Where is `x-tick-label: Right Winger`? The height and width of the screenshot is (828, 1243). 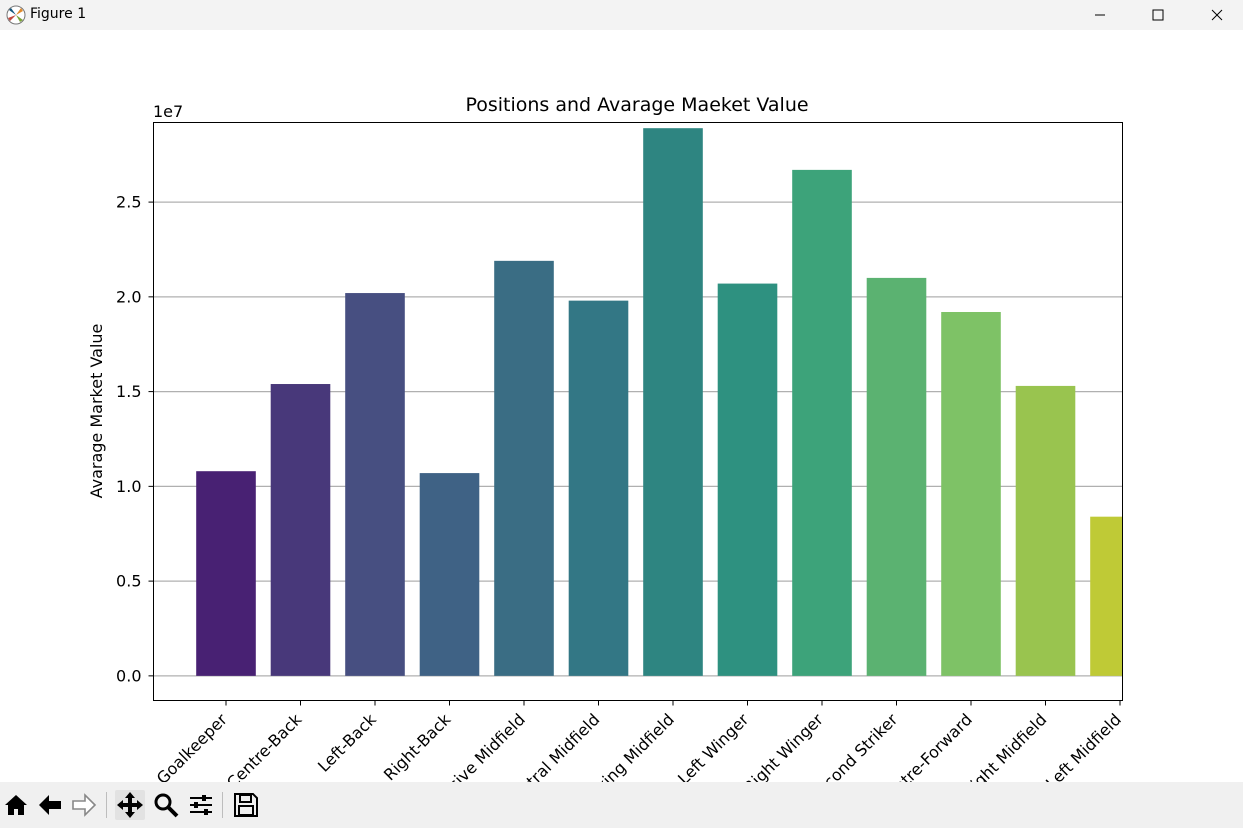
x-tick-label: Right Winger is located at coordinates (783, 746).